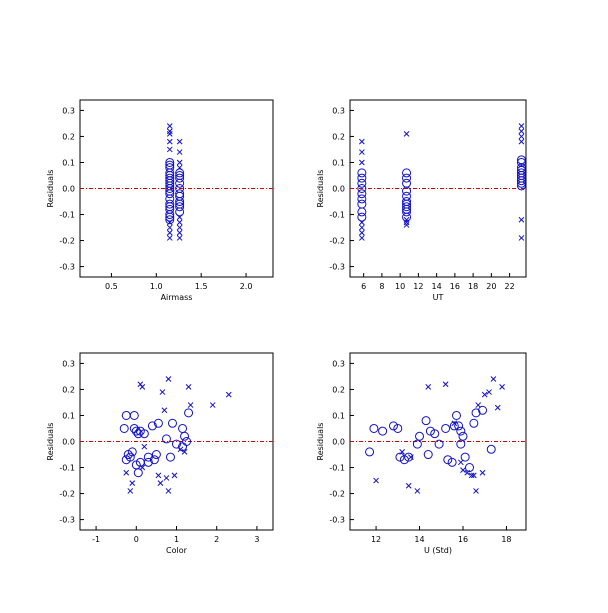 This screenshot has height=613, width=608. I want to click on x-tick-label: 14, so click(437, 286).